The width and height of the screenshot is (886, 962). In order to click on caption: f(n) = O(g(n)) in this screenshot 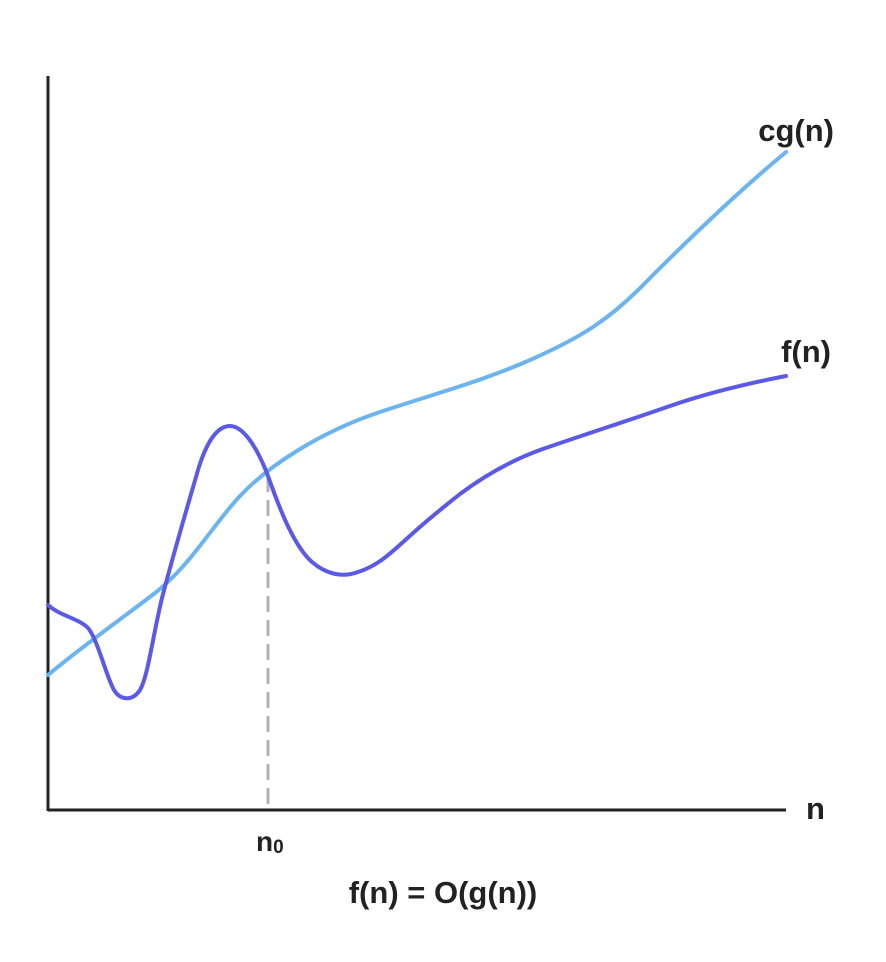, I will do `click(443, 892)`.